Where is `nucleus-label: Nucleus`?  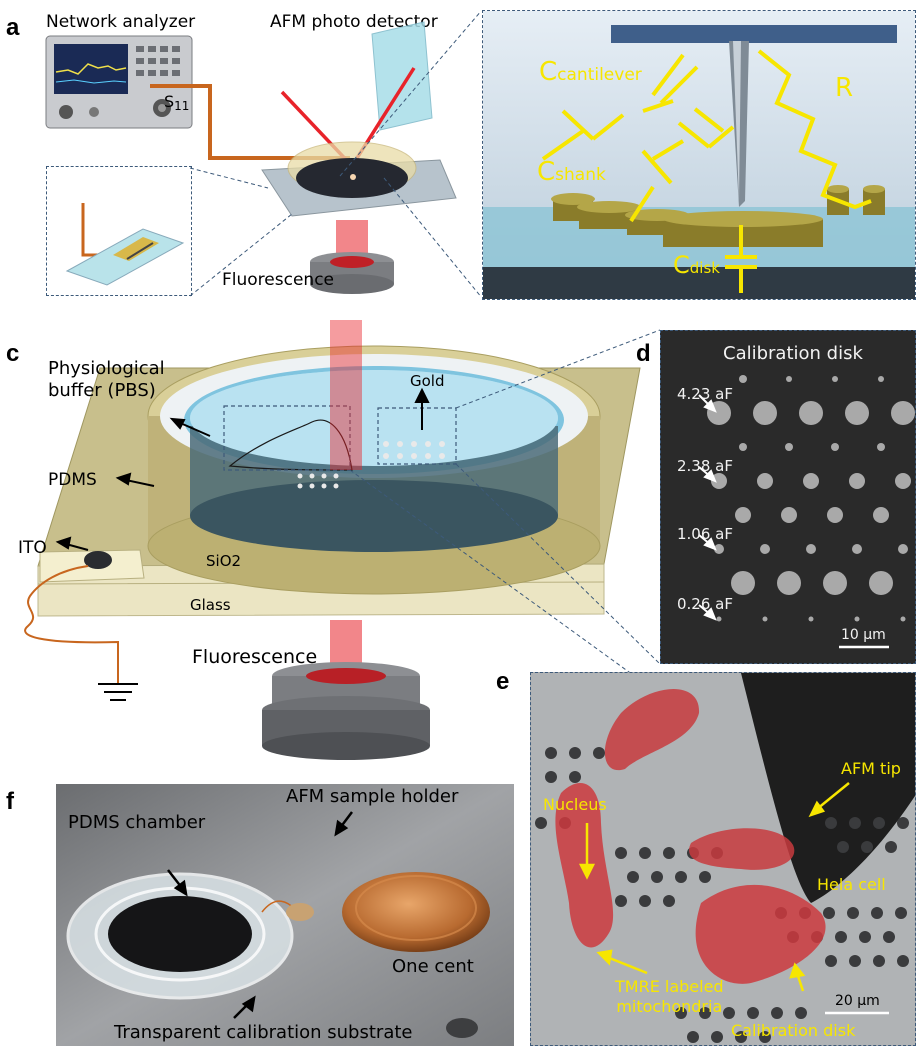 nucleus-label: Nucleus is located at coordinates (575, 804).